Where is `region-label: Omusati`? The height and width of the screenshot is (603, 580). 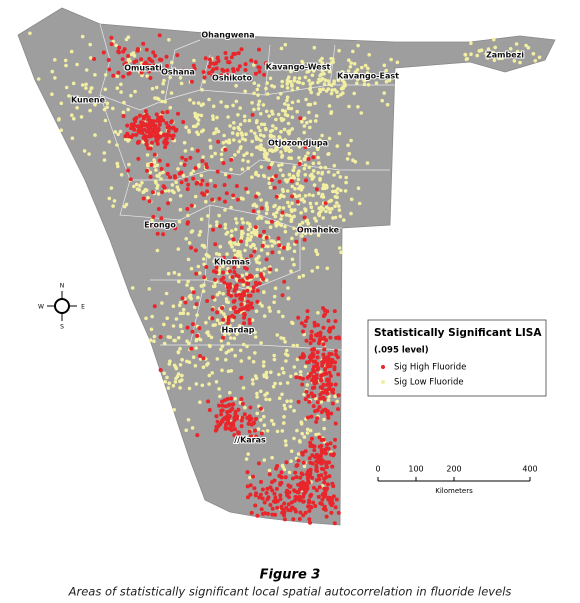 region-label: Omusati is located at coordinates (143, 68).